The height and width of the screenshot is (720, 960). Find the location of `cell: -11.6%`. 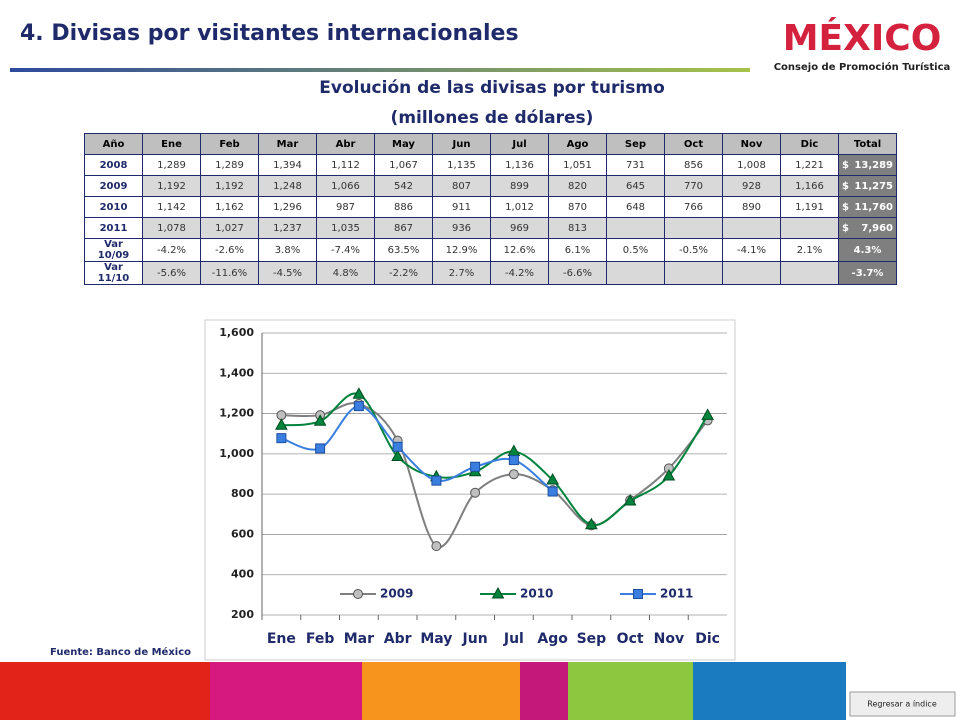

cell: -11.6% is located at coordinates (229, 273).